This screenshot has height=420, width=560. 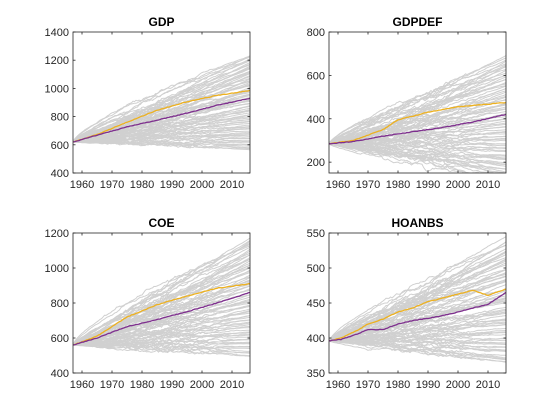 I want to click on y-tick-label: 350, so click(x=316, y=374).